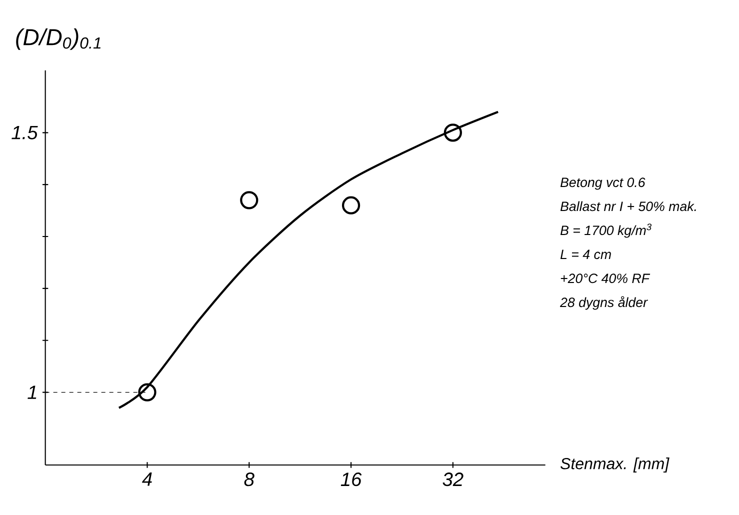  What do you see at coordinates (615, 465) in the screenshot?
I see `x-axis-title: Stenmax. [mm]` at bounding box center [615, 465].